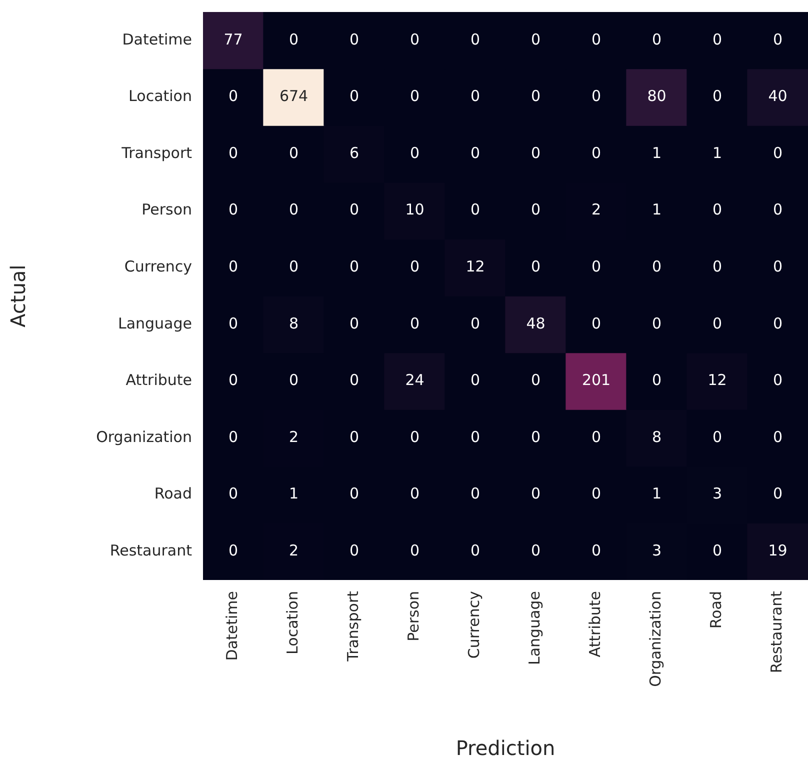 This screenshot has height=766, width=808. What do you see at coordinates (414, 209) in the screenshot?
I see `data-label: 10` at bounding box center [414, 209].